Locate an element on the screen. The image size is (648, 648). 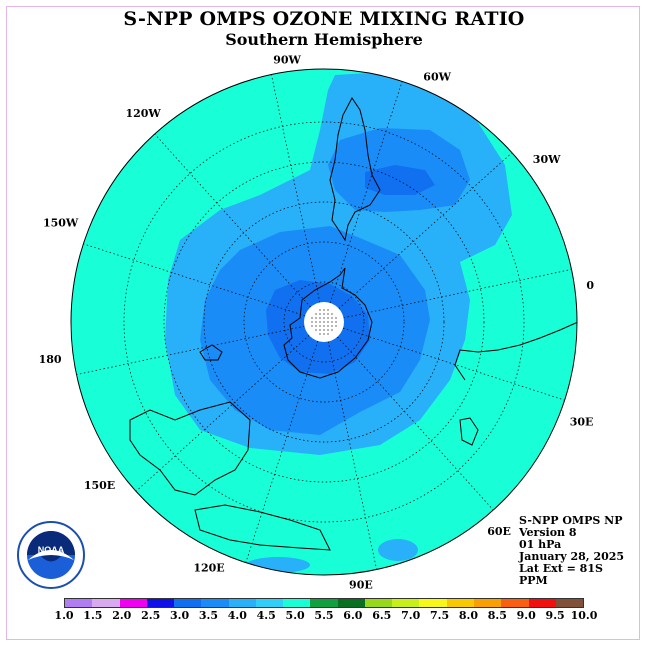
longitude-label: 60E is located at coordinates (499, 531).